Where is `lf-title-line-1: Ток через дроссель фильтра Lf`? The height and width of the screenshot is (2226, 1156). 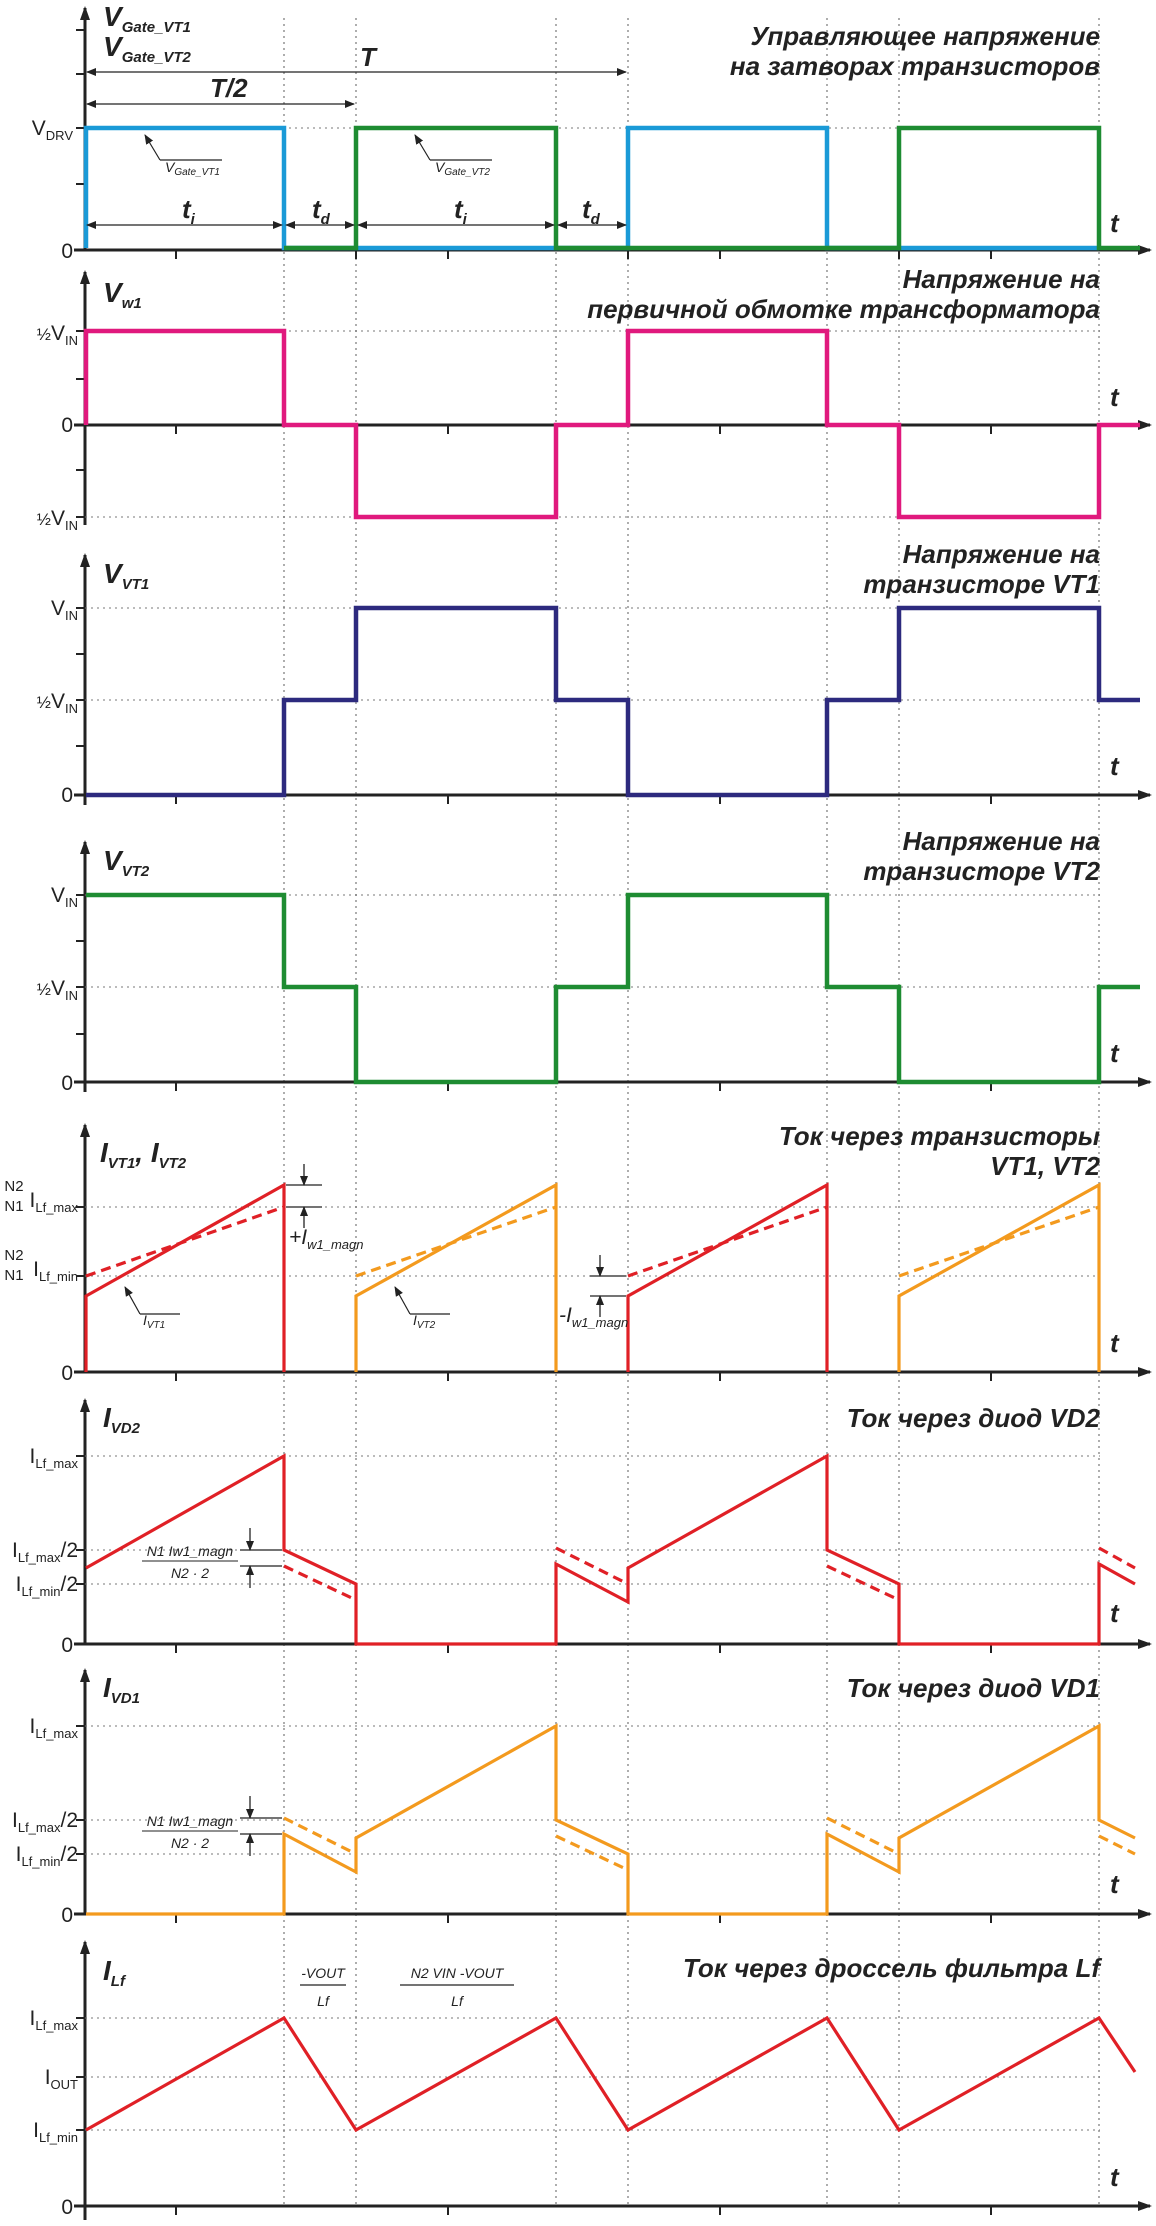 lf-title-line-1: Ток через дроссель фильтра Lf is located at coordinates (892, 1968).